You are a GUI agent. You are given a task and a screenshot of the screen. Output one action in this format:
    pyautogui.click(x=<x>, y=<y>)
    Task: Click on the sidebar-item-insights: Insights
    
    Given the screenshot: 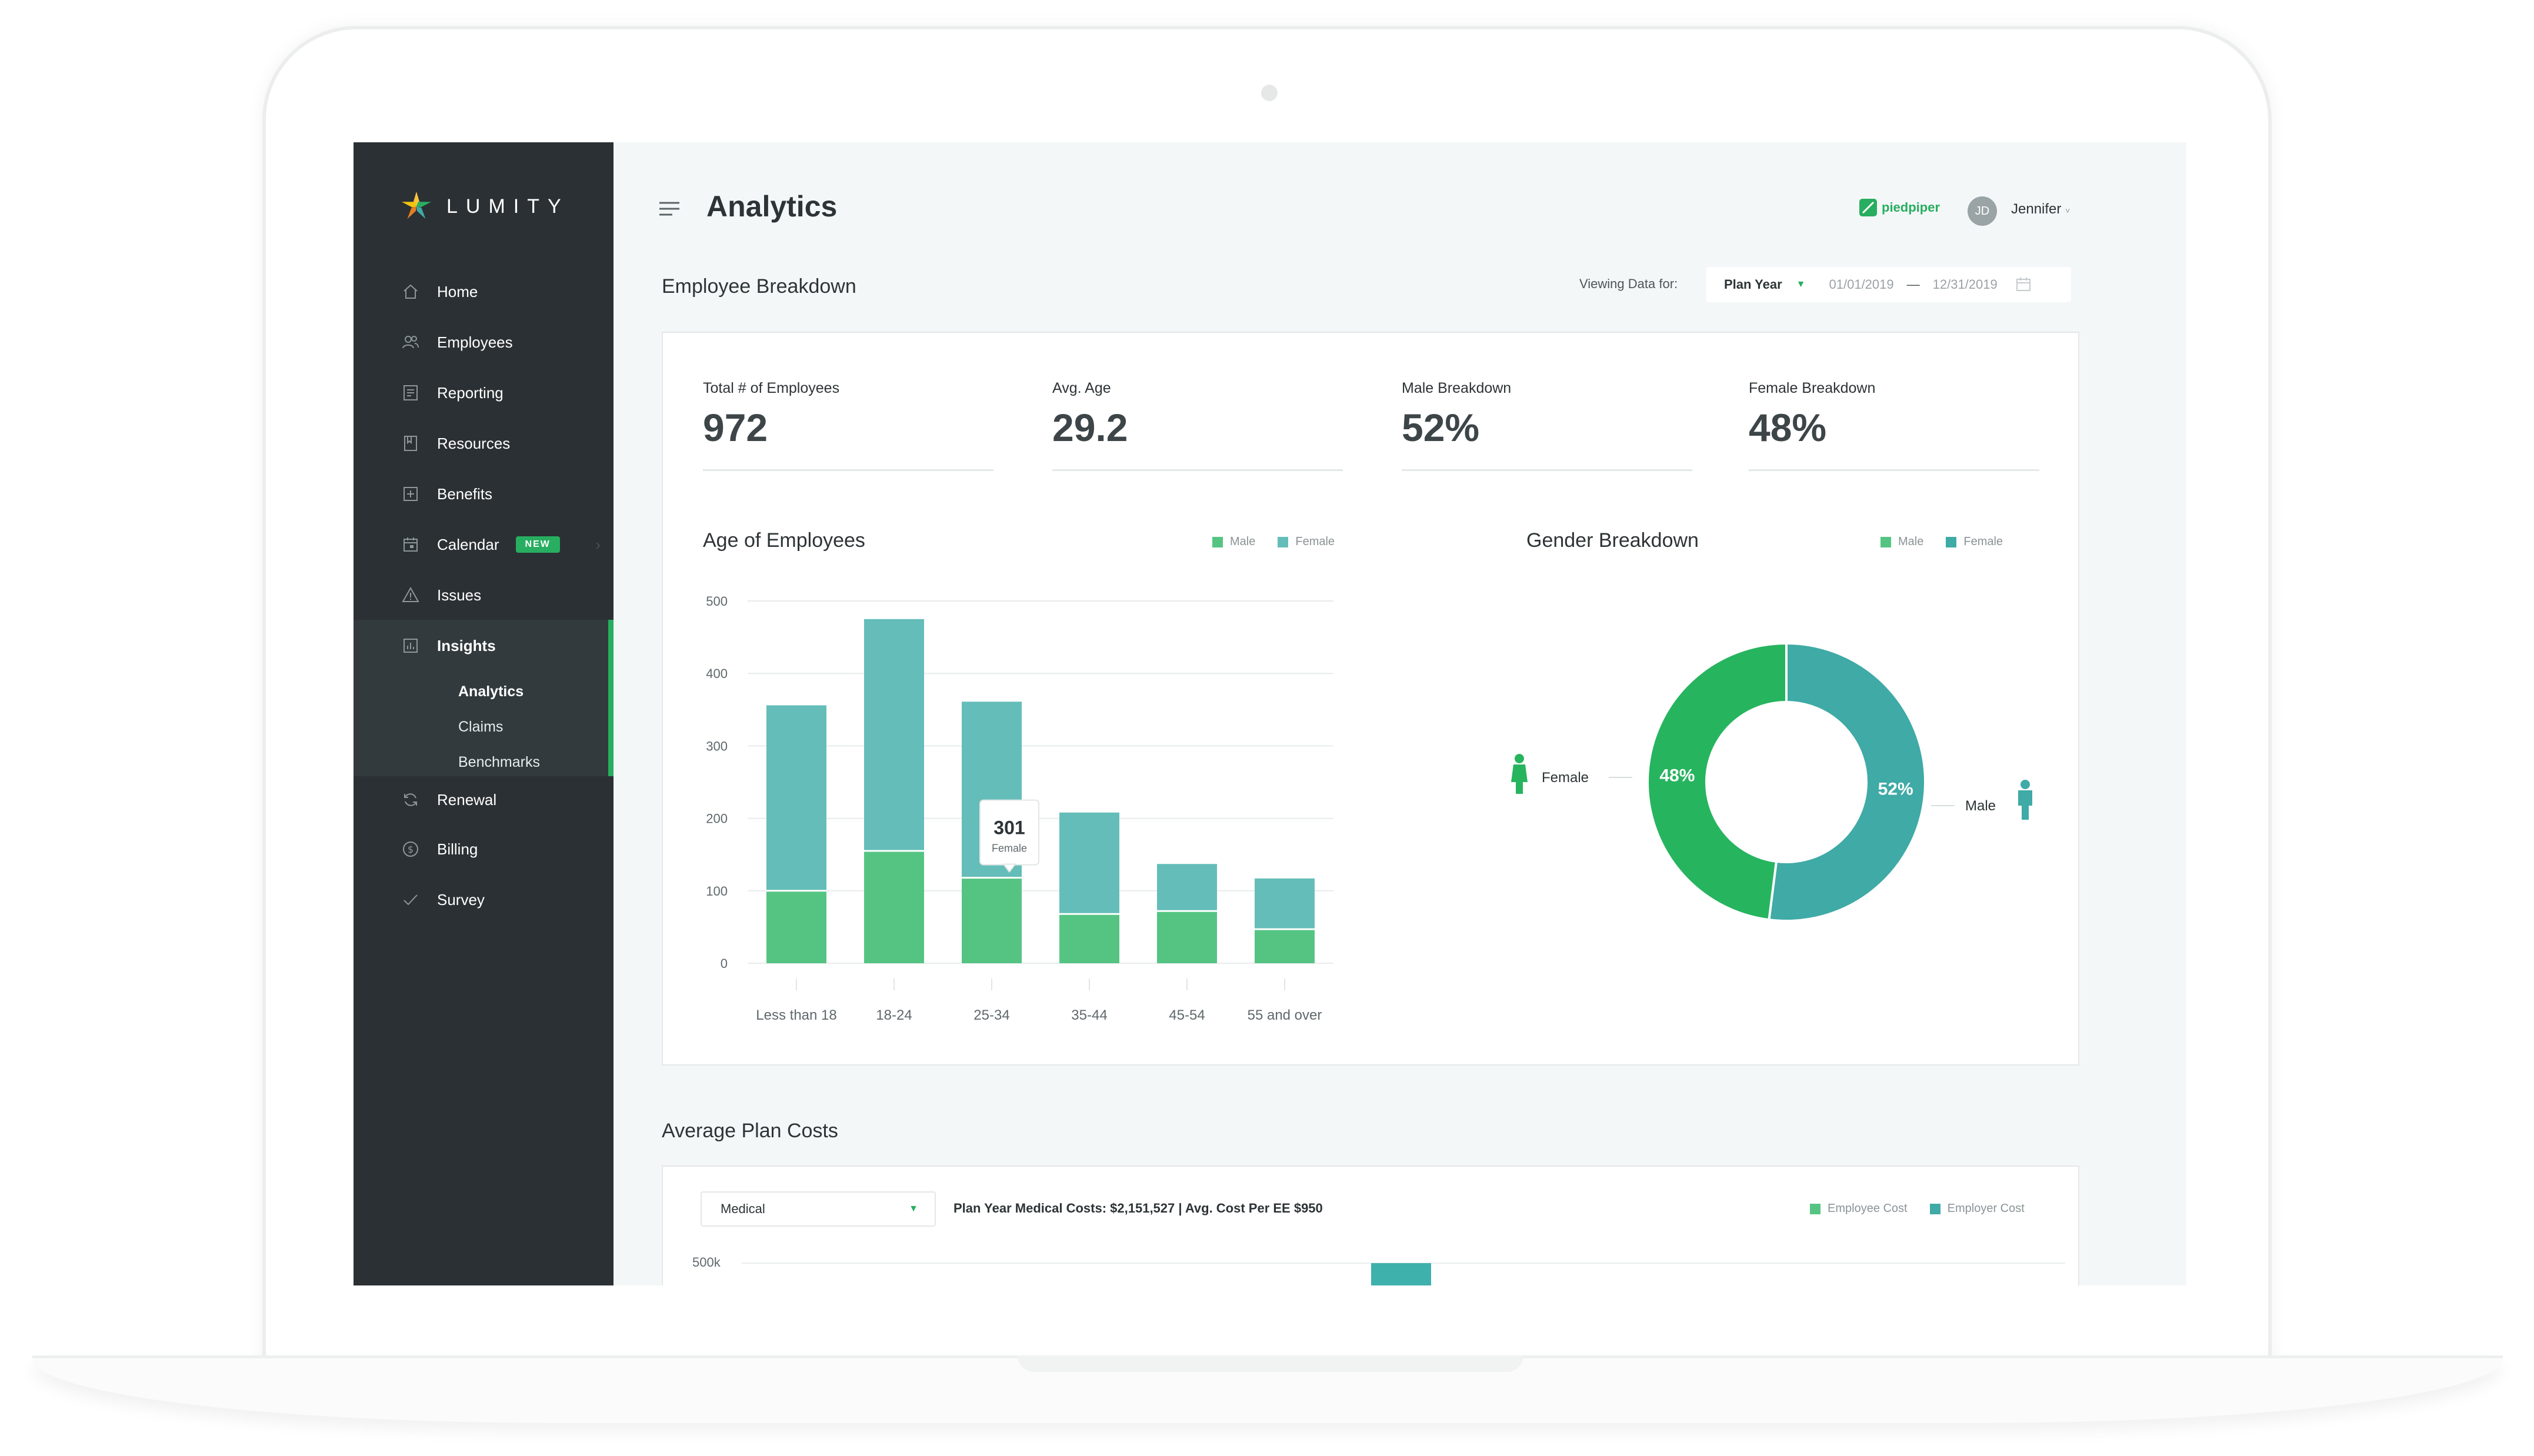 What is the action you would take?
    pyautogui.click(x=484, y=645)
    